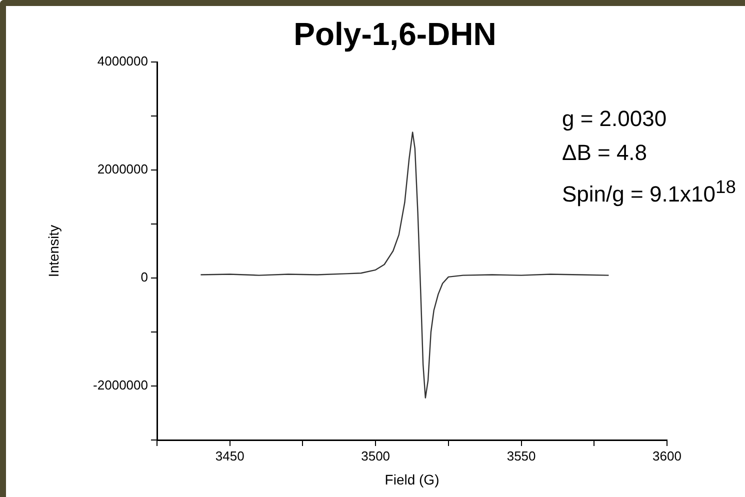 Image resolution: width=745 pixels, height=497 pixels. Describe the element at coordinates (395, 34) in the screenshot. I see `chart-title: Poly-1,6-DHN` at that location.